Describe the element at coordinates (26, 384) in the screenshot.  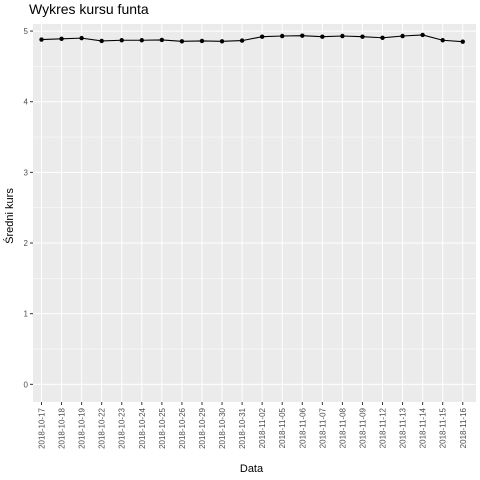
I see `y-tick-label: 0` at that location.